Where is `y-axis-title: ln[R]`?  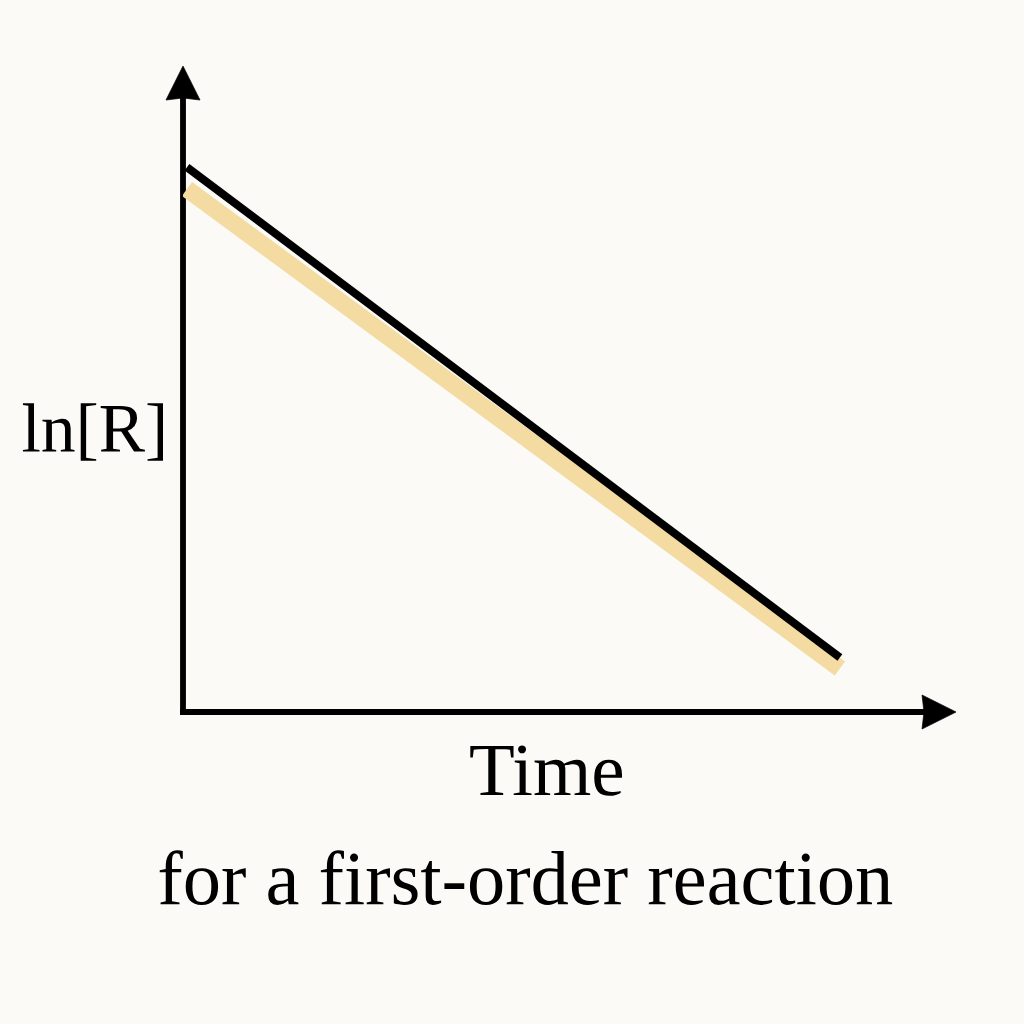
y-axis-title: ln[R] is located at coordinates (92, 432).